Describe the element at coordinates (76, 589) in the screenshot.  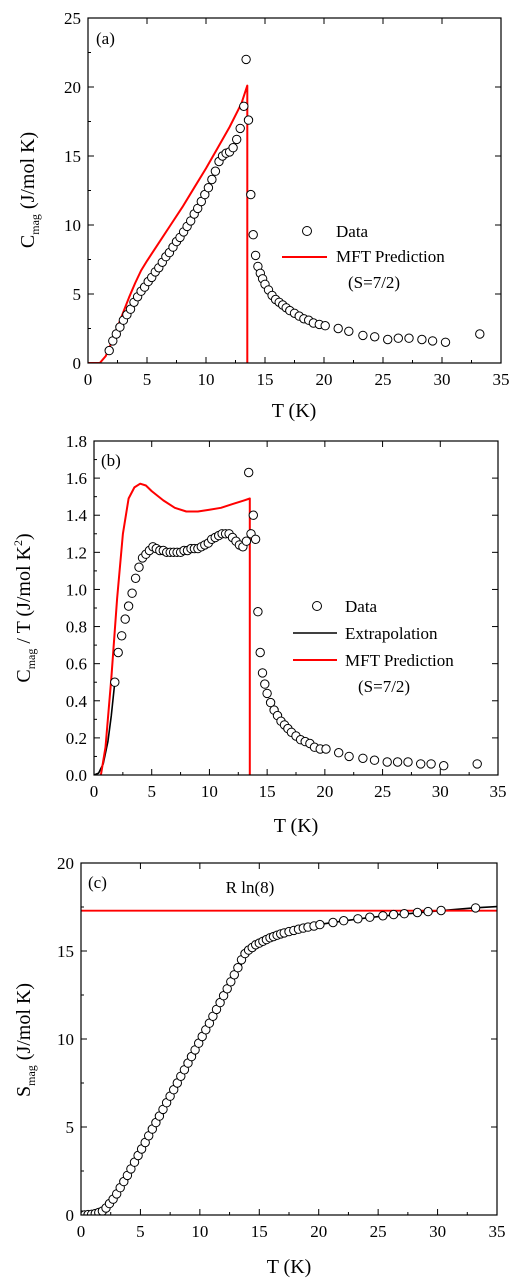
I see `panel-b-ytick-label: 1.0` at that location.